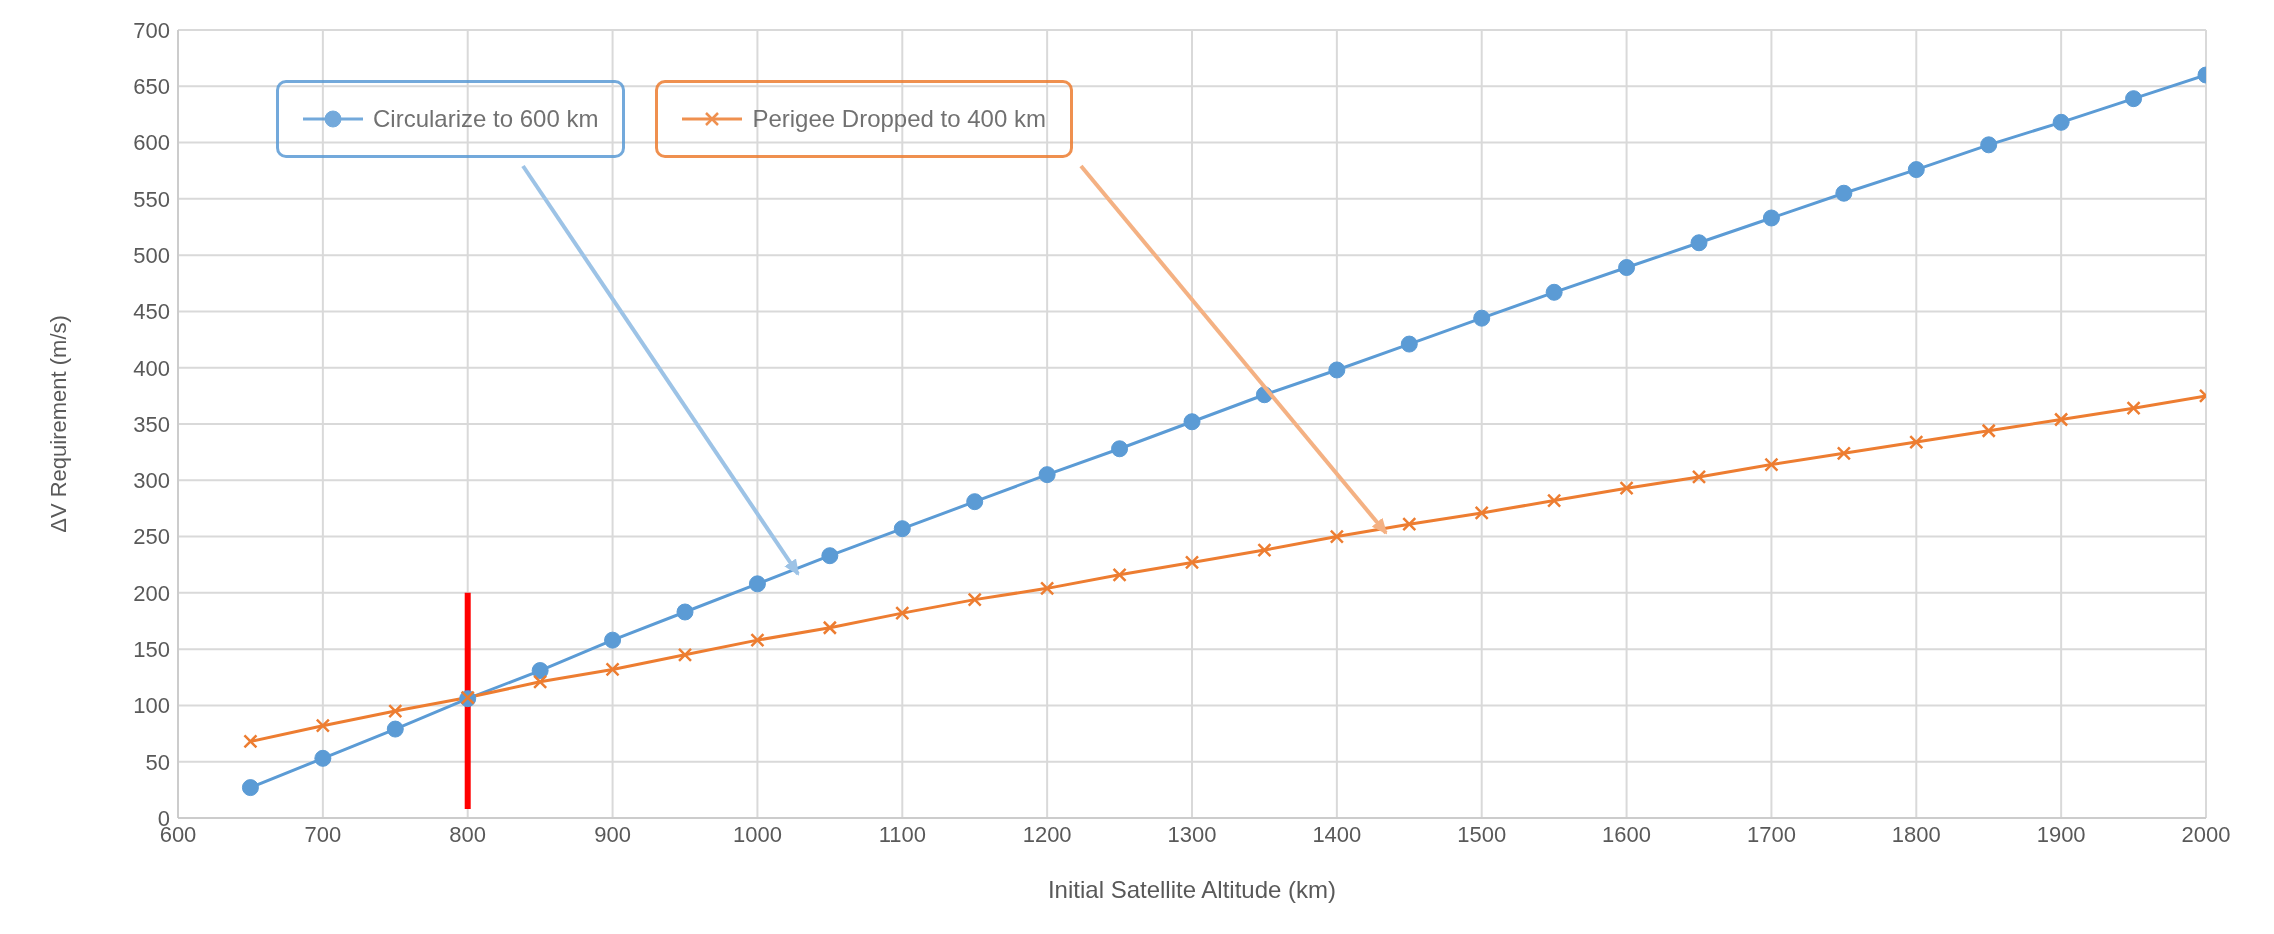  Describe the element at coordinates (151, 312) in the screenshot. I see `y-tick-label: 450` at that location.